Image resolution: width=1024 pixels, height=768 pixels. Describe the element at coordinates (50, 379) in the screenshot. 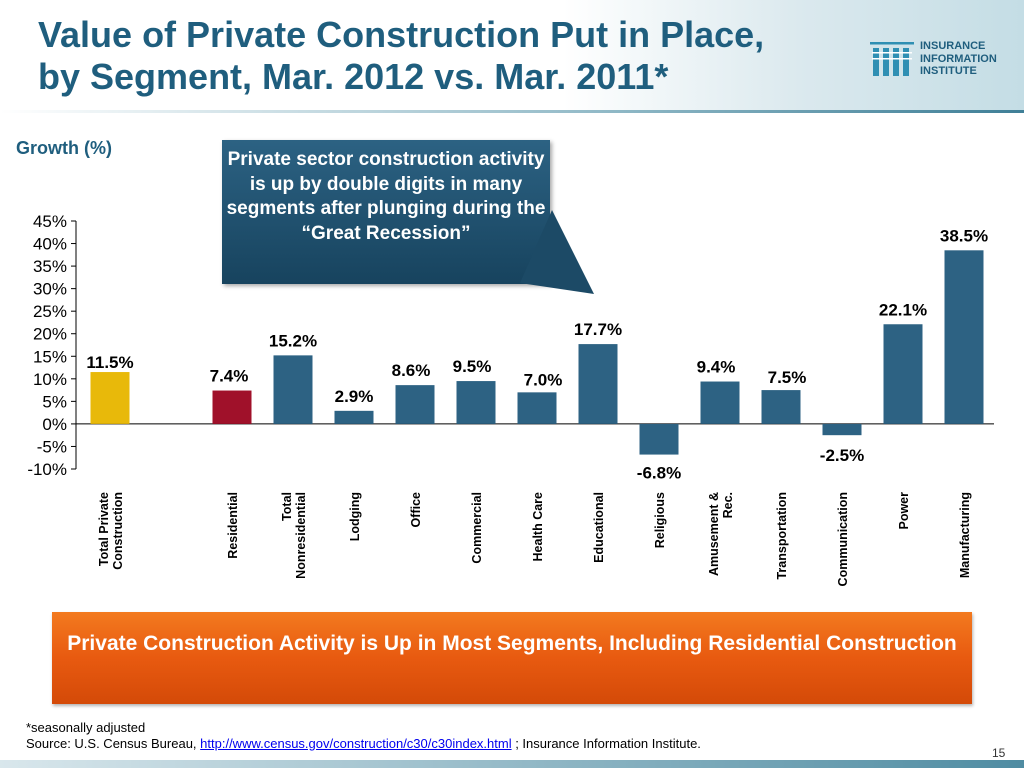

I see `y-tick-label: 10%` at that location.